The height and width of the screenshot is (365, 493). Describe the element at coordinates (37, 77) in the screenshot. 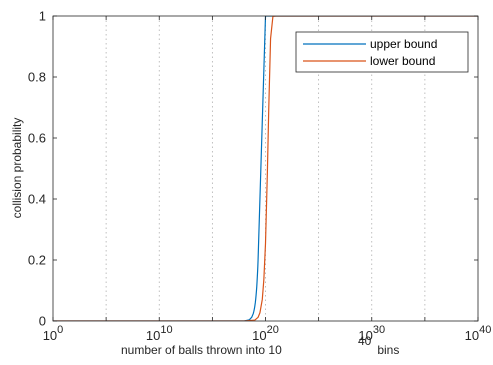

I see `y-tick-label: 0.8` at that location.